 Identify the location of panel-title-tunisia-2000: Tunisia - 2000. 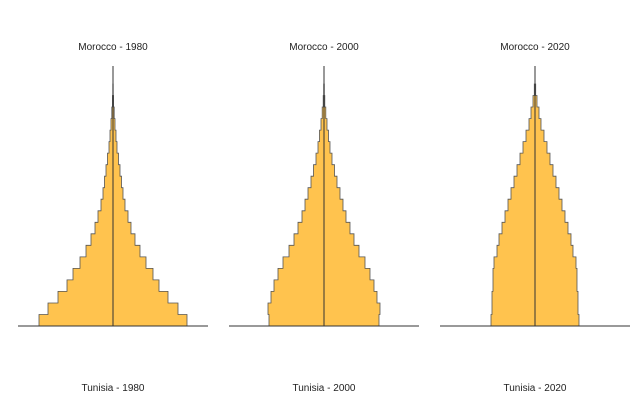
(324, 388).